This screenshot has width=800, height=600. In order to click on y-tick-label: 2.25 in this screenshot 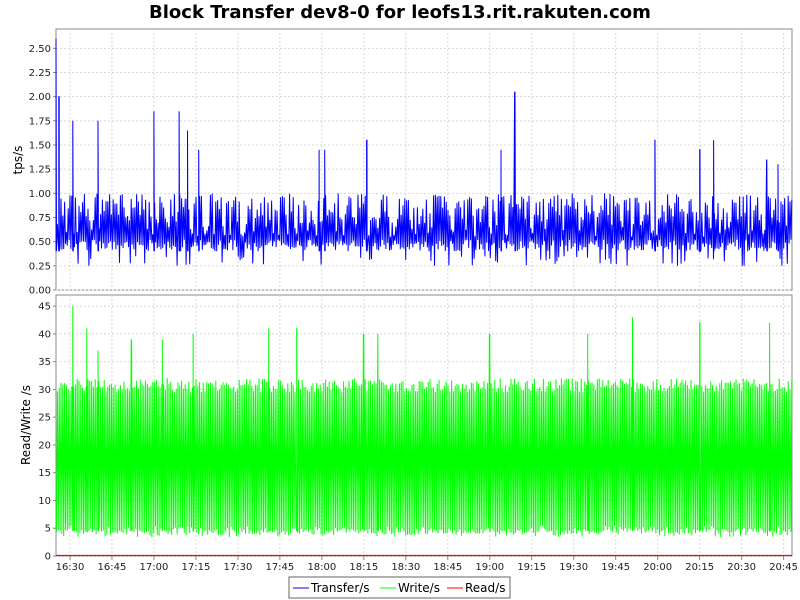, I will do `click(40, 73)`.